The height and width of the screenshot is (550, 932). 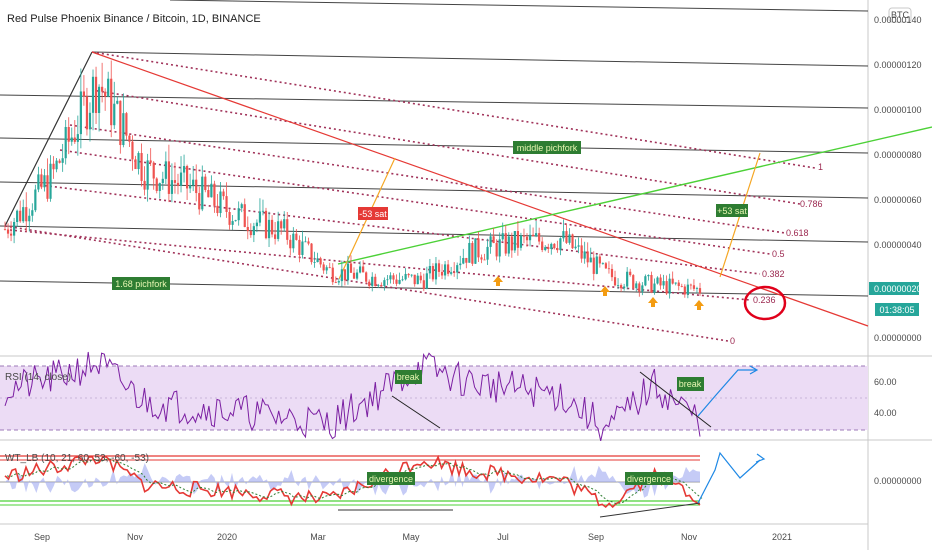 What do you see at coordinates (900, 15) in the screenshot?
I see `currency-badge` at bounding box center [900, 15].